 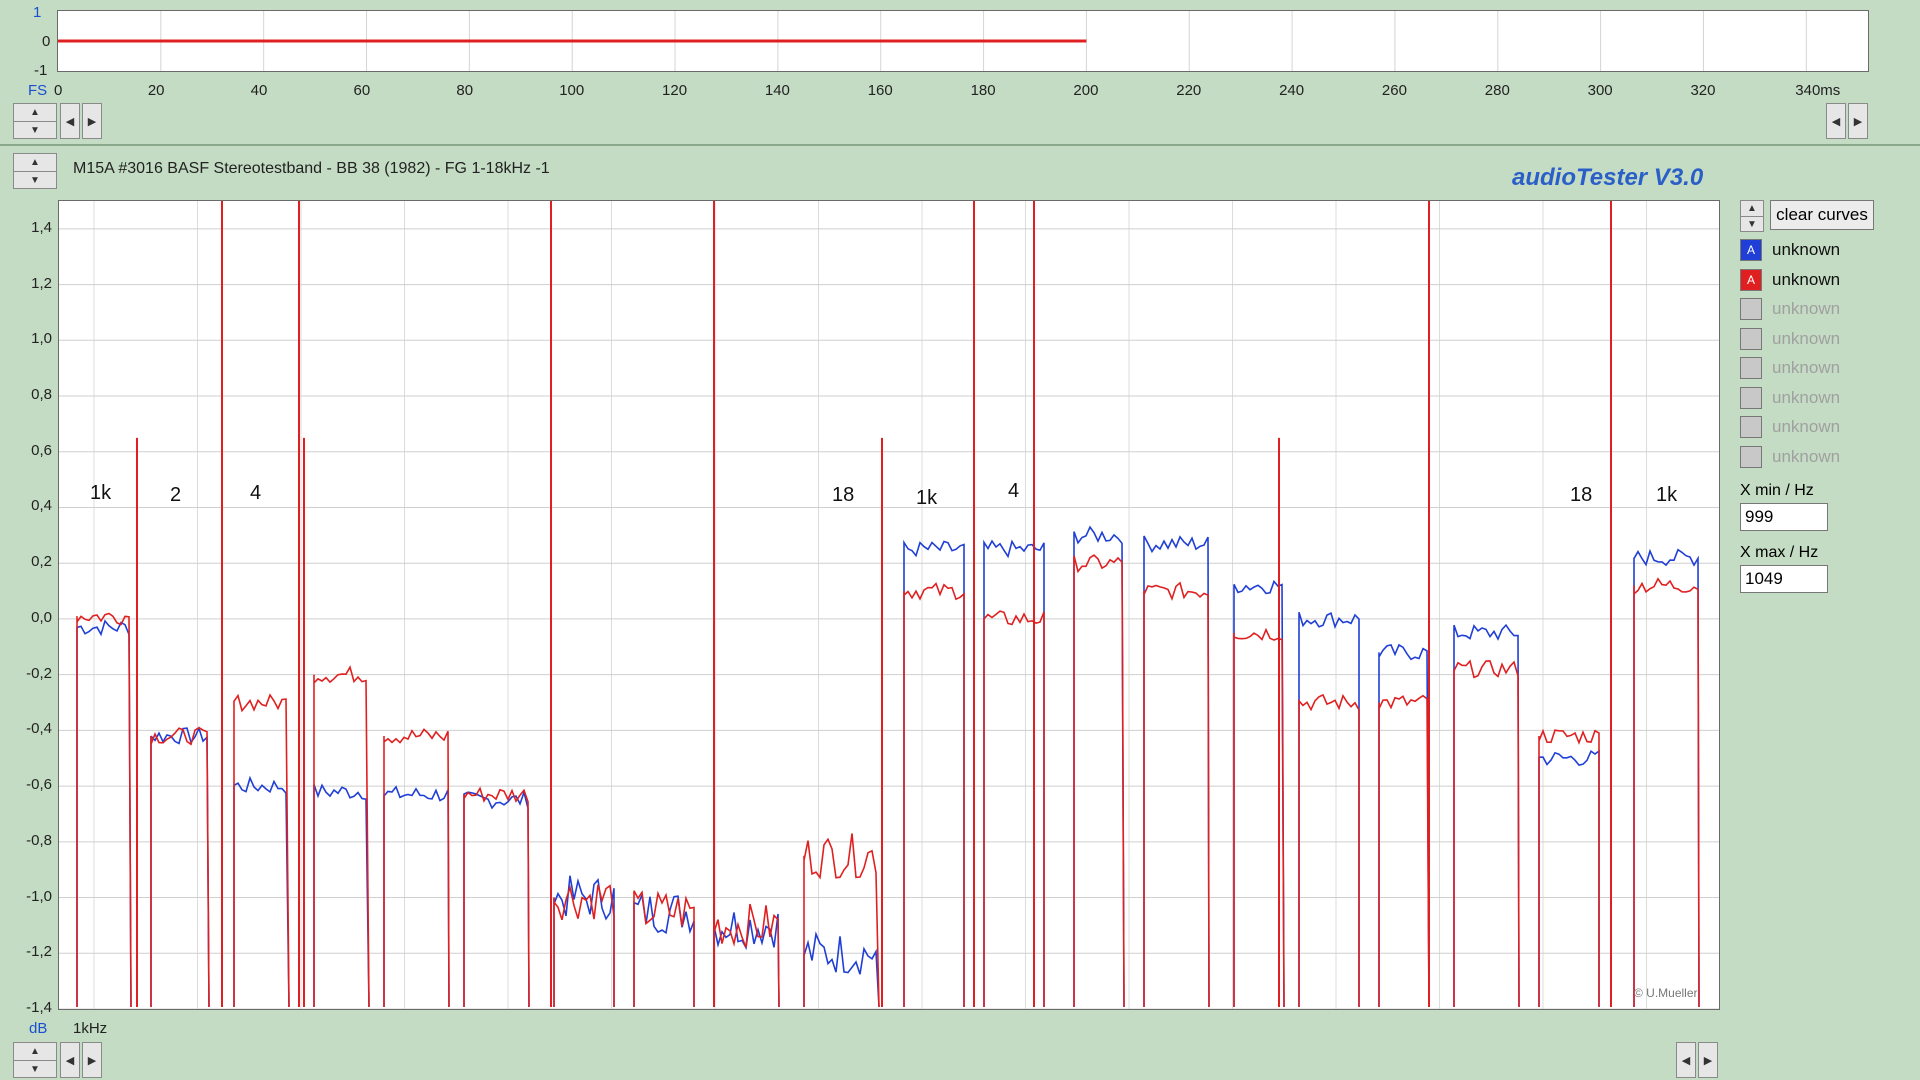 What do you see at coordinates (1292, 90) in the screenshot?
I see `top-x-tick: 240` at bounding box center [1292, 90].